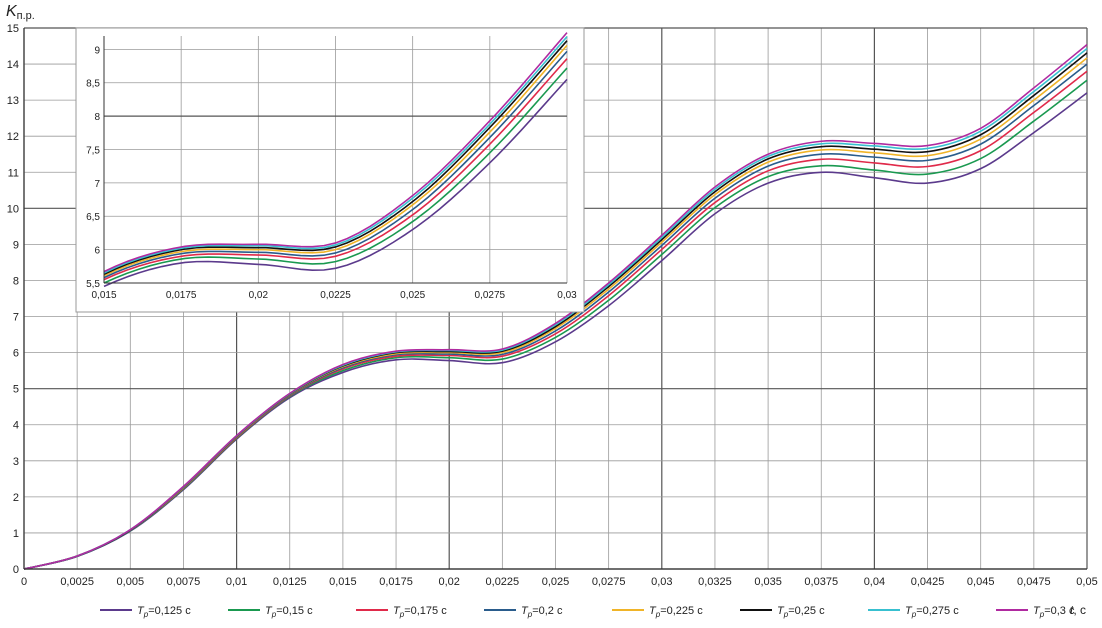  What do you see at coordinates (13, 101) in the screenshot?
I see `y-tick-label: 13` at bounding box center [13, 101].